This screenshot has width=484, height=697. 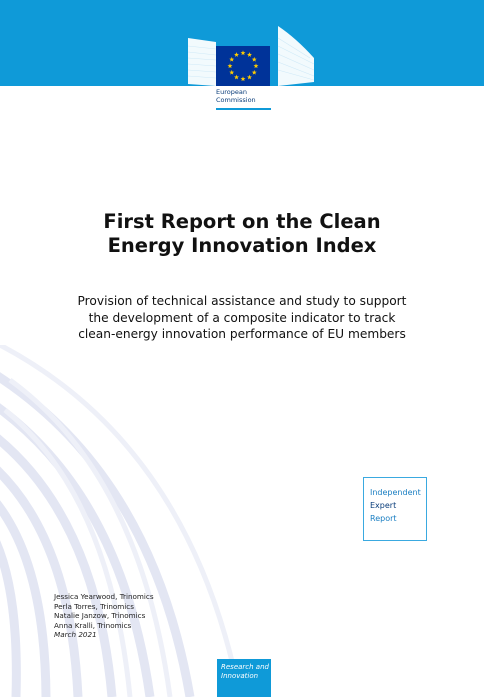 I want to click on expert-label-line-3: Report, so click(x=383, y=518).